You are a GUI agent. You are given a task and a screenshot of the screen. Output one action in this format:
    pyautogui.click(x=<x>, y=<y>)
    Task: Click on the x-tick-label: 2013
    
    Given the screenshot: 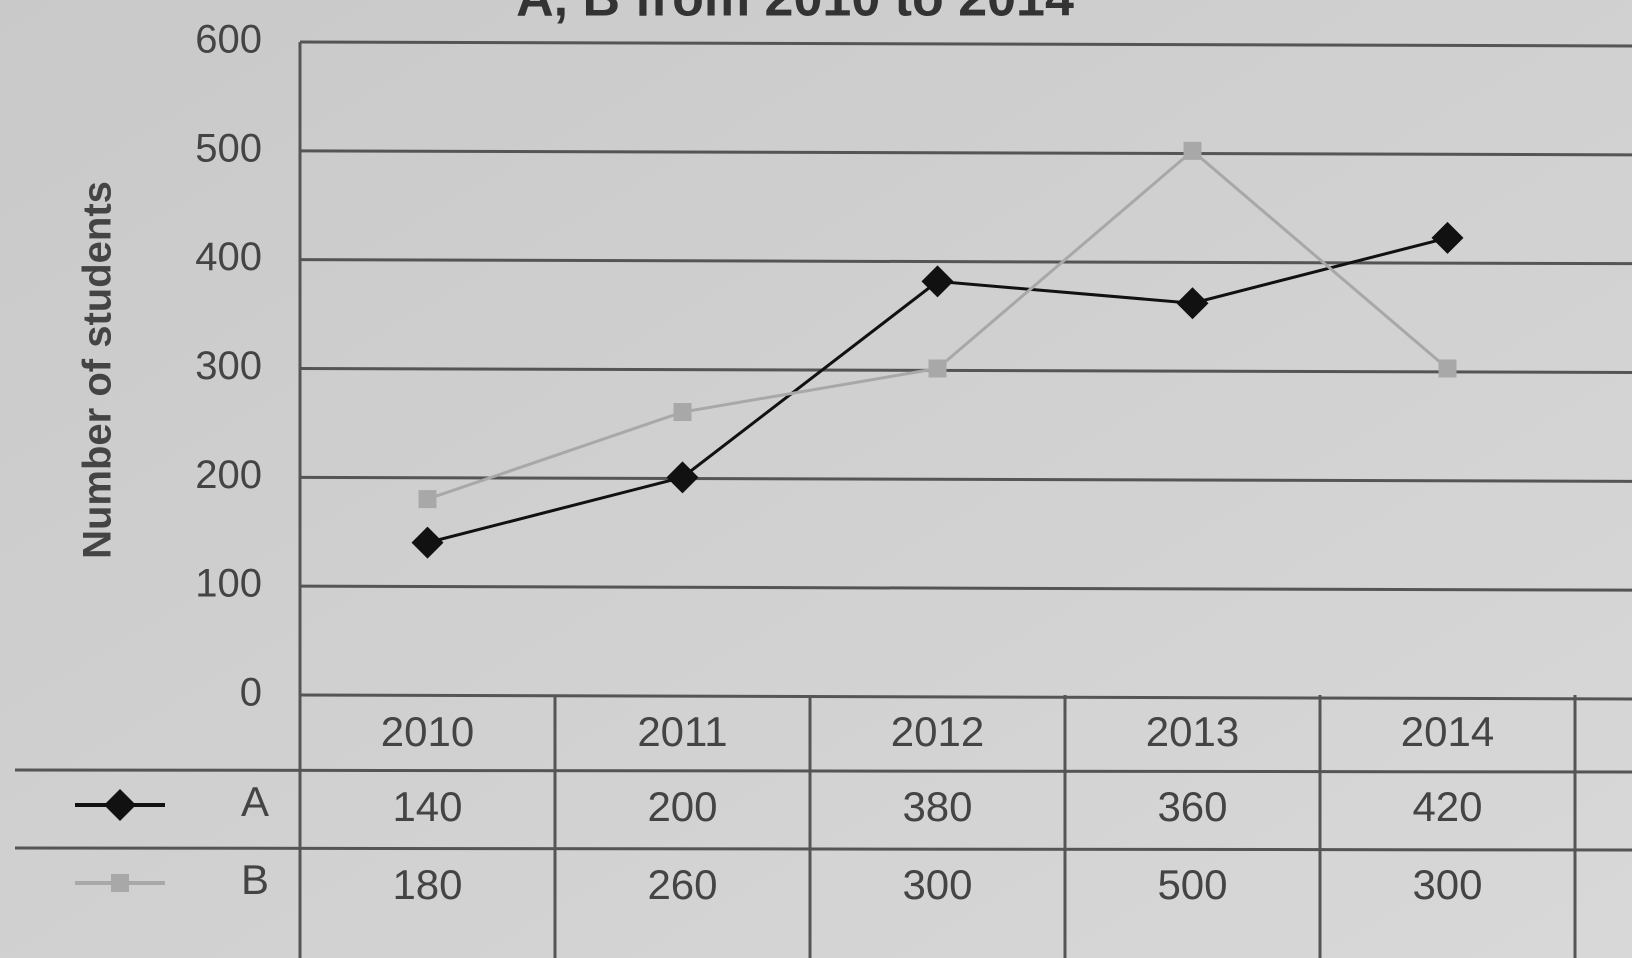 What is the action you would take?
    pyautogui.click(x=1192, y=731)
    